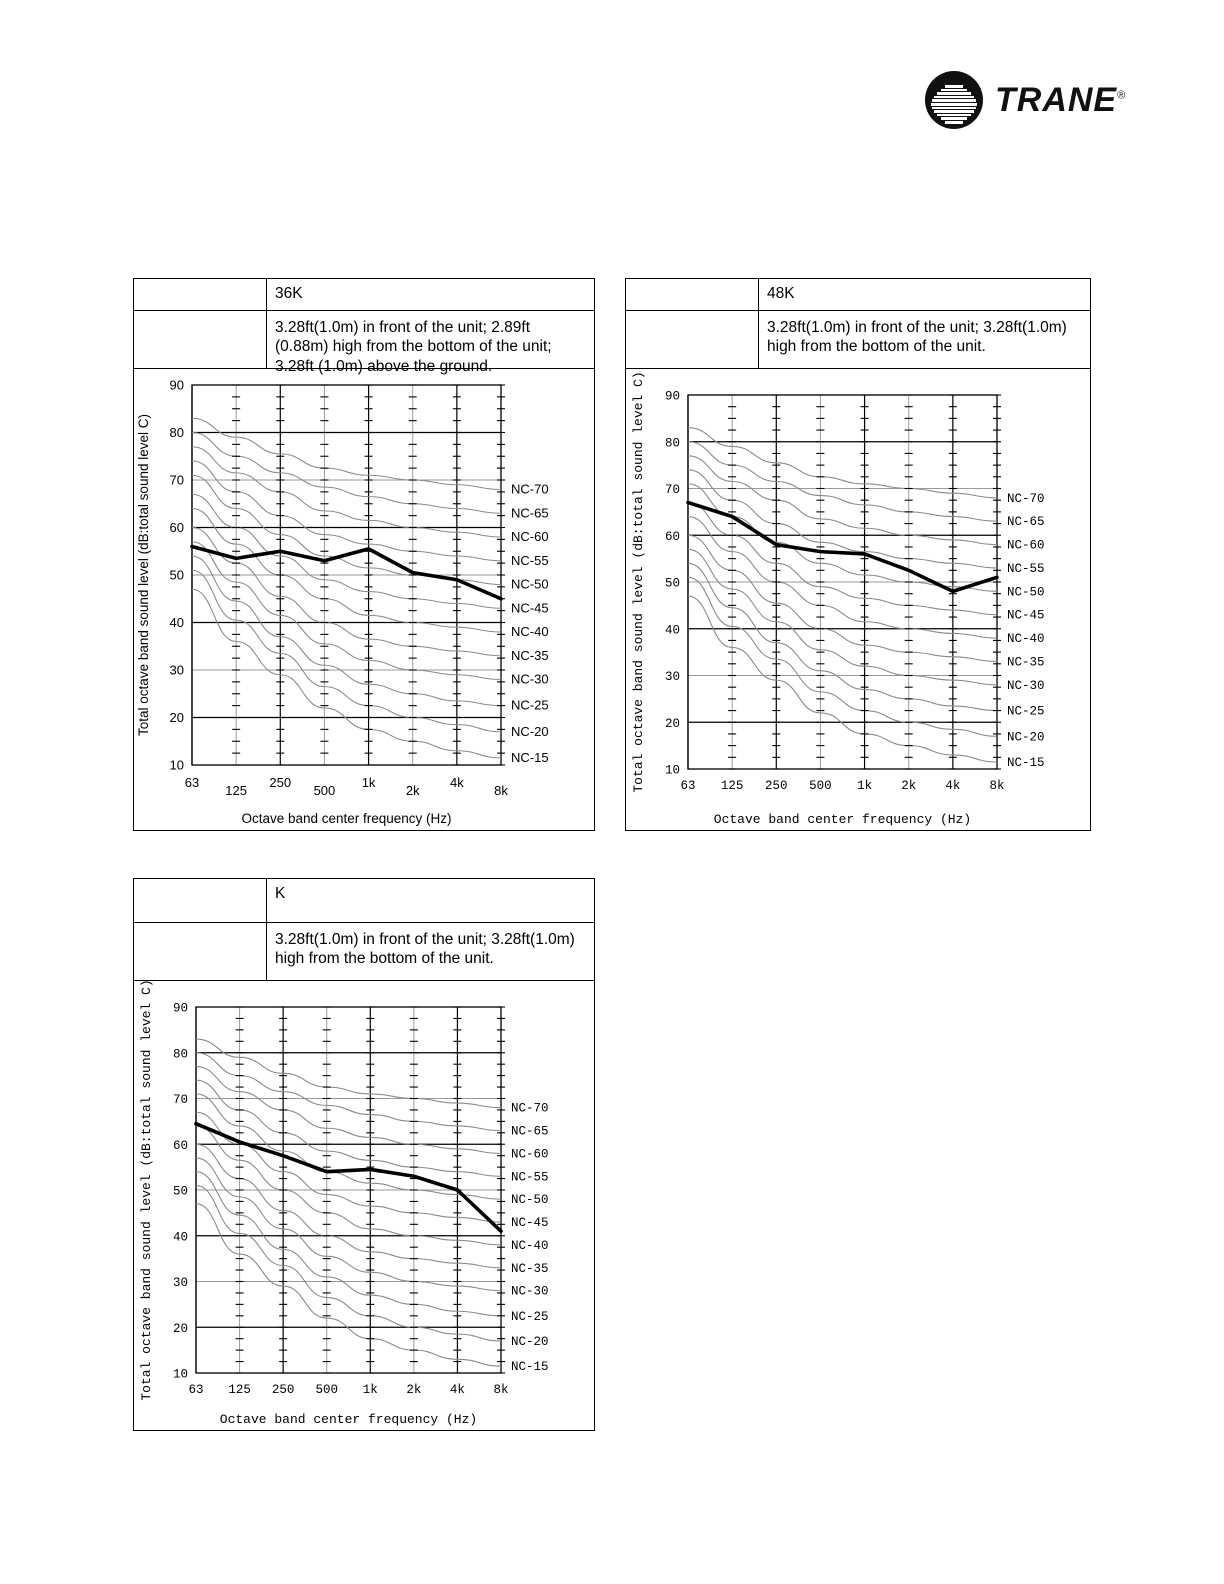 Image resolution: width=1224 pixels, height=1584 pixels. What do you see at coordinates (364, 295) in the screenshot?
I see `panel-header-model-36k: 36K` at bounding box center [364, 295].